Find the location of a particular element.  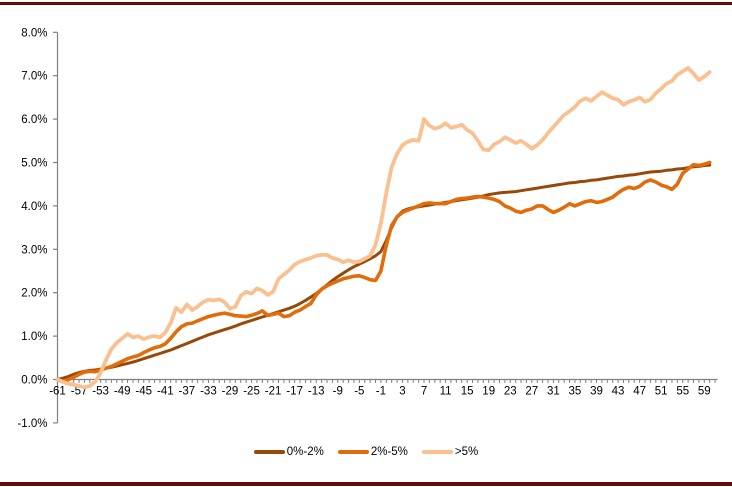

x-tick-label: -29 is located at coordinates (230, 392).